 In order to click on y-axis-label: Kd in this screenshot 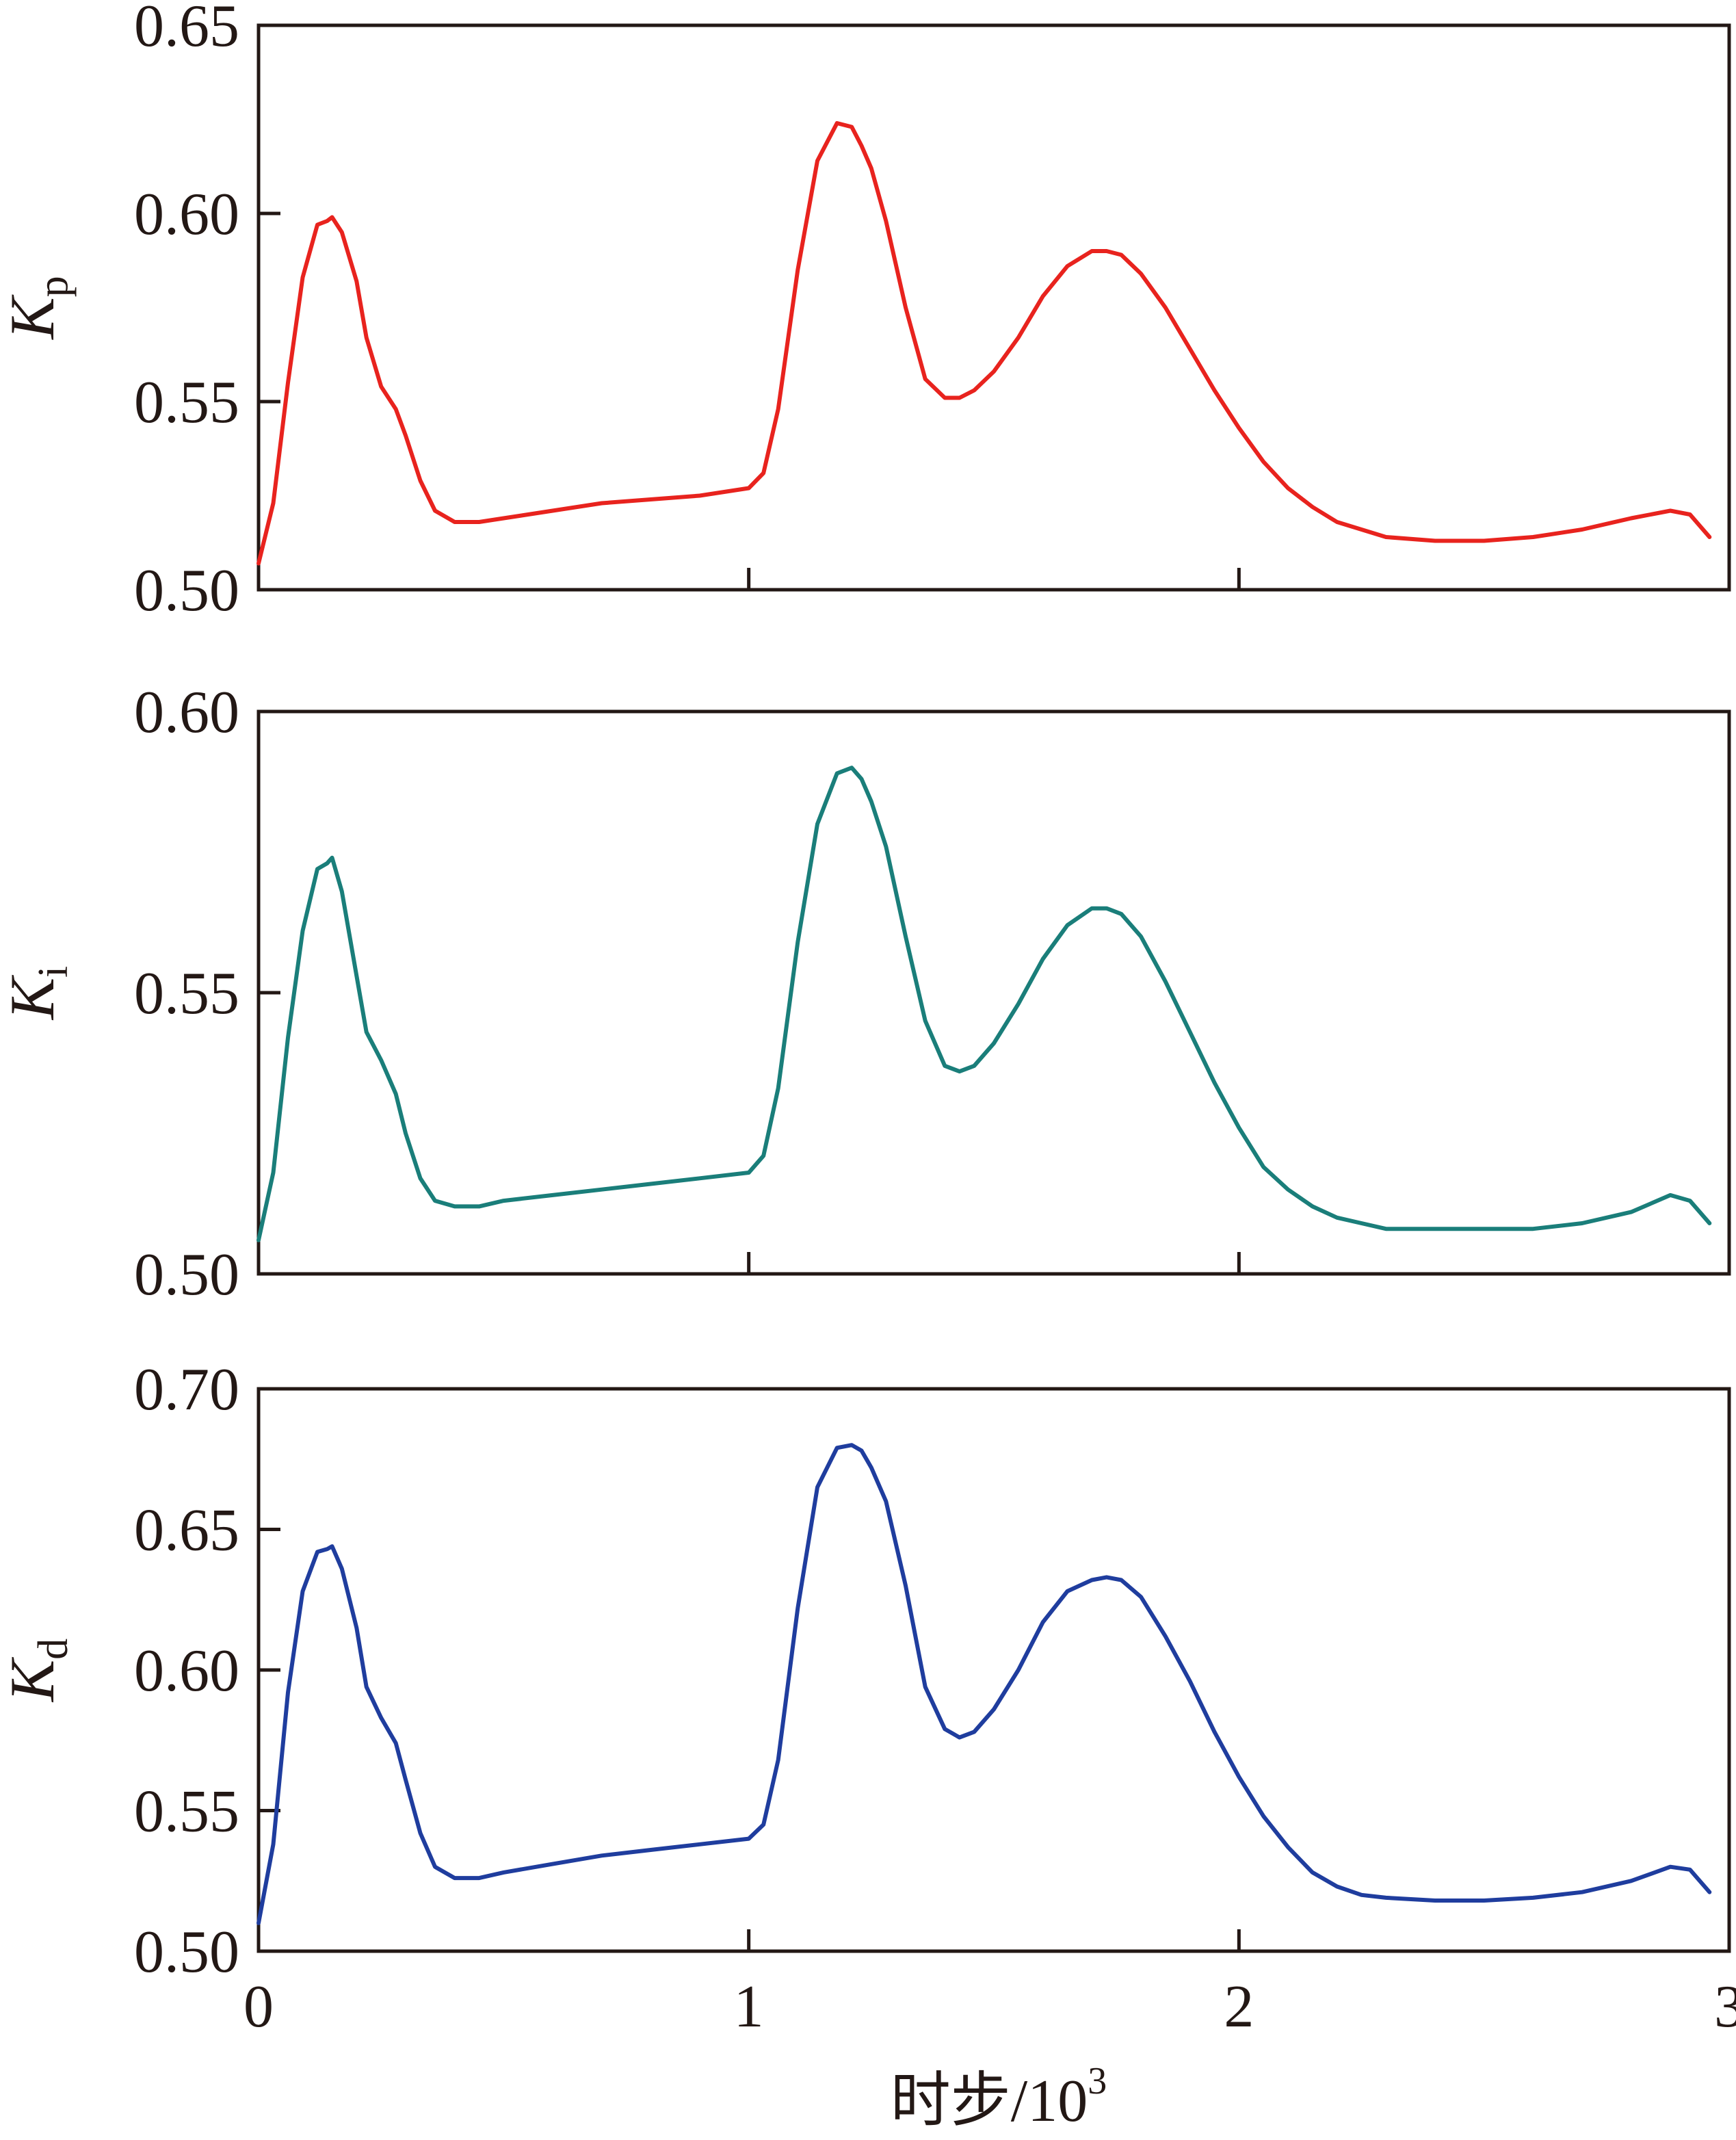, I will do `click(38, 1671)`.